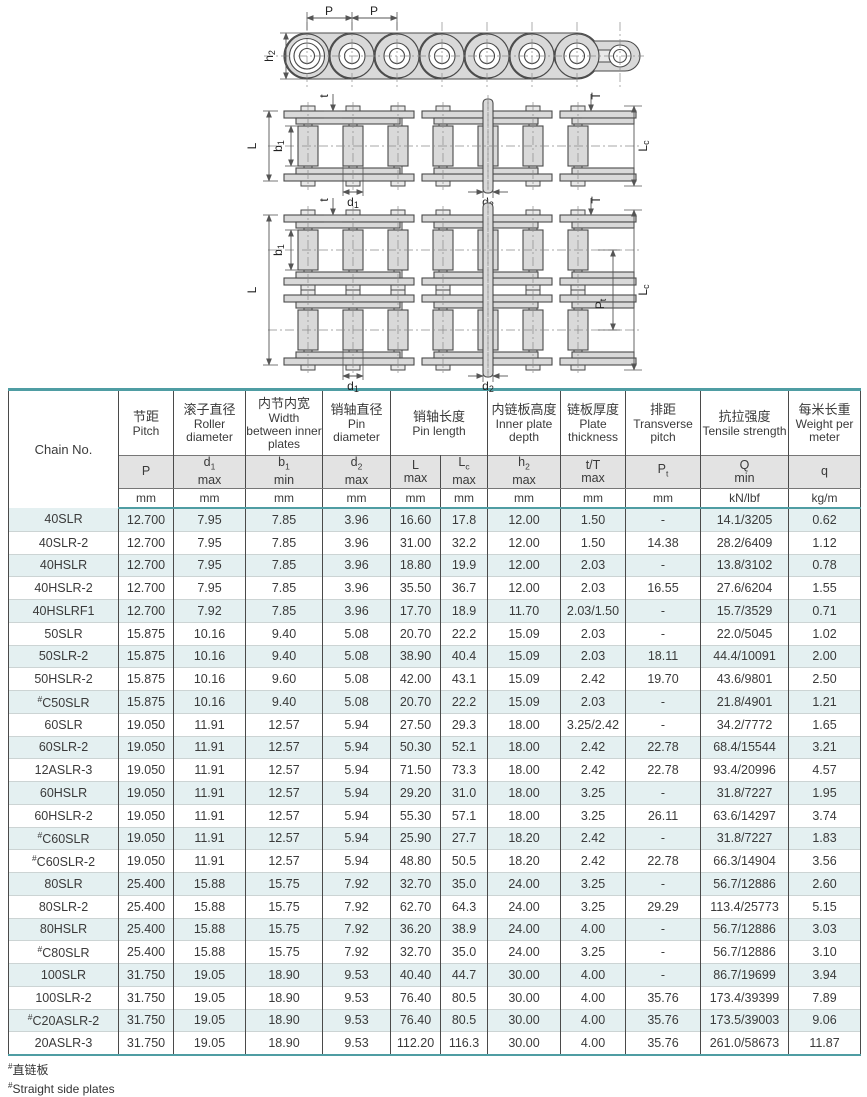 This screenshot has height=1097, width=867. What do you see at coordinates (824, 498) in the screenshot?
I see `unit-header: kg/m` at bounding box center [824, 498].